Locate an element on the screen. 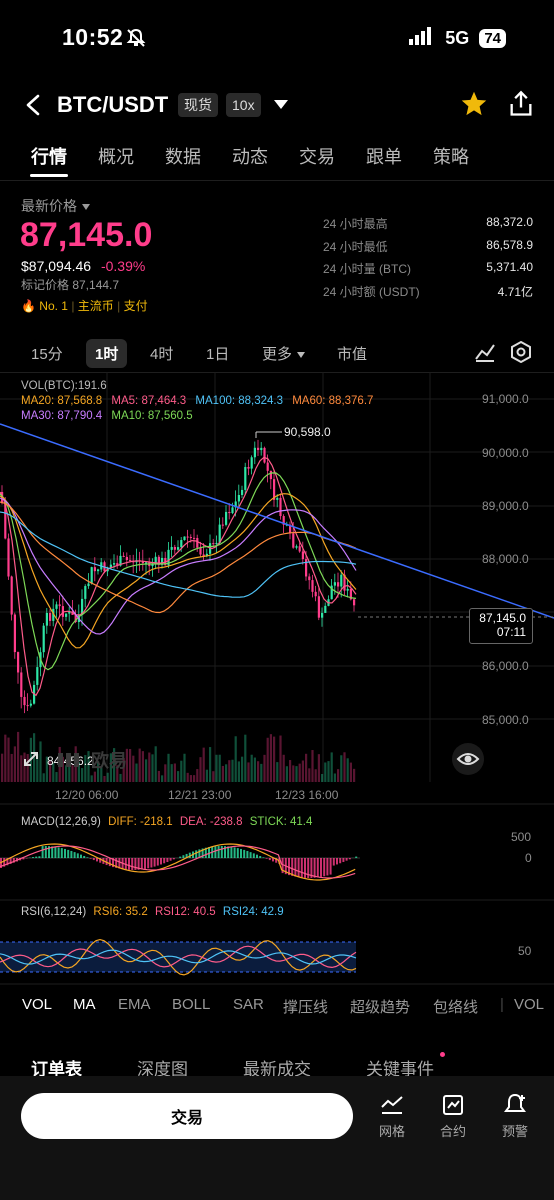  indicator-boll: BOLL is located at coordinates (191, 1004).